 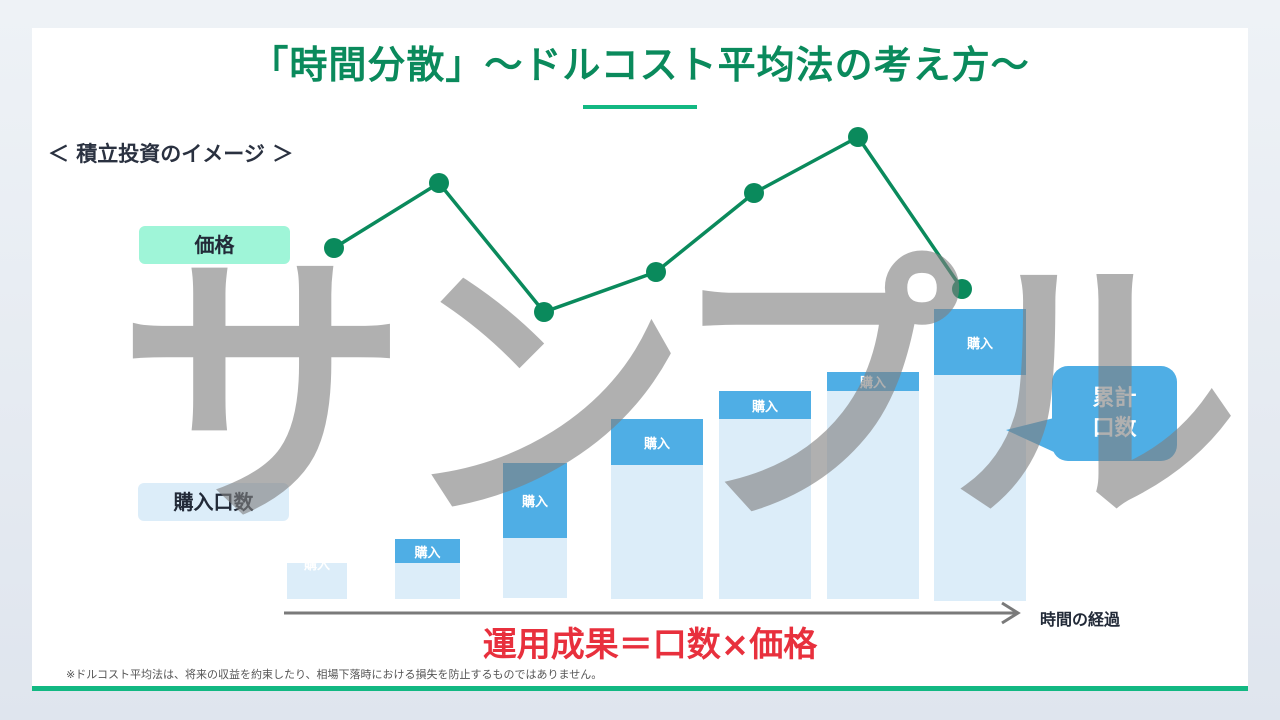 What do you see at coordinates (640, 688) in the screenshot?
I see `bottom-rule` at bounding box center [640, 688].